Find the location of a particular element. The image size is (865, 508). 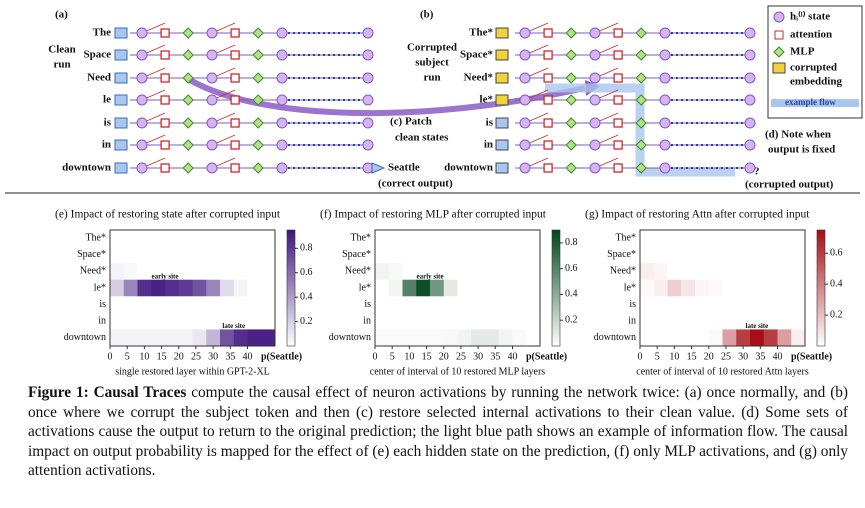

token: le is located at coordinates (107, 100).